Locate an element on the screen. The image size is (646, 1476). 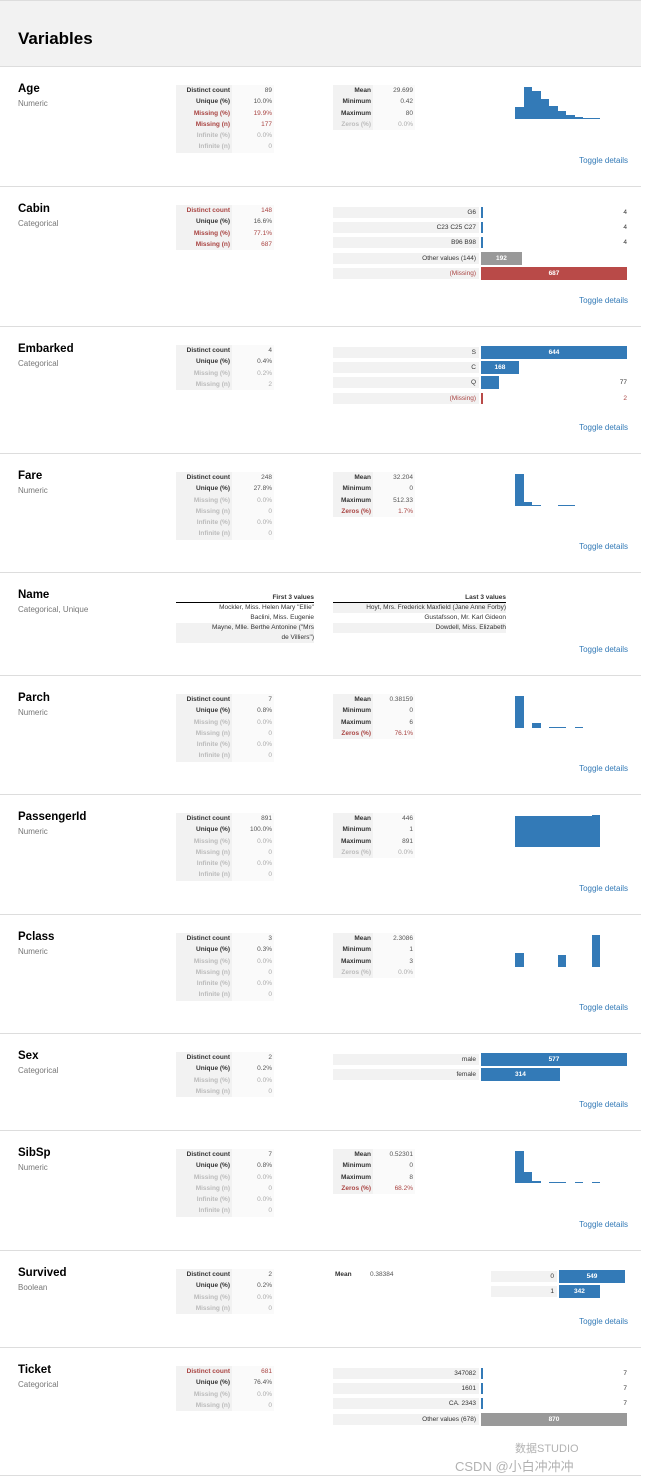
stat-label: Missing (%) is located at coordinates (204, 233).